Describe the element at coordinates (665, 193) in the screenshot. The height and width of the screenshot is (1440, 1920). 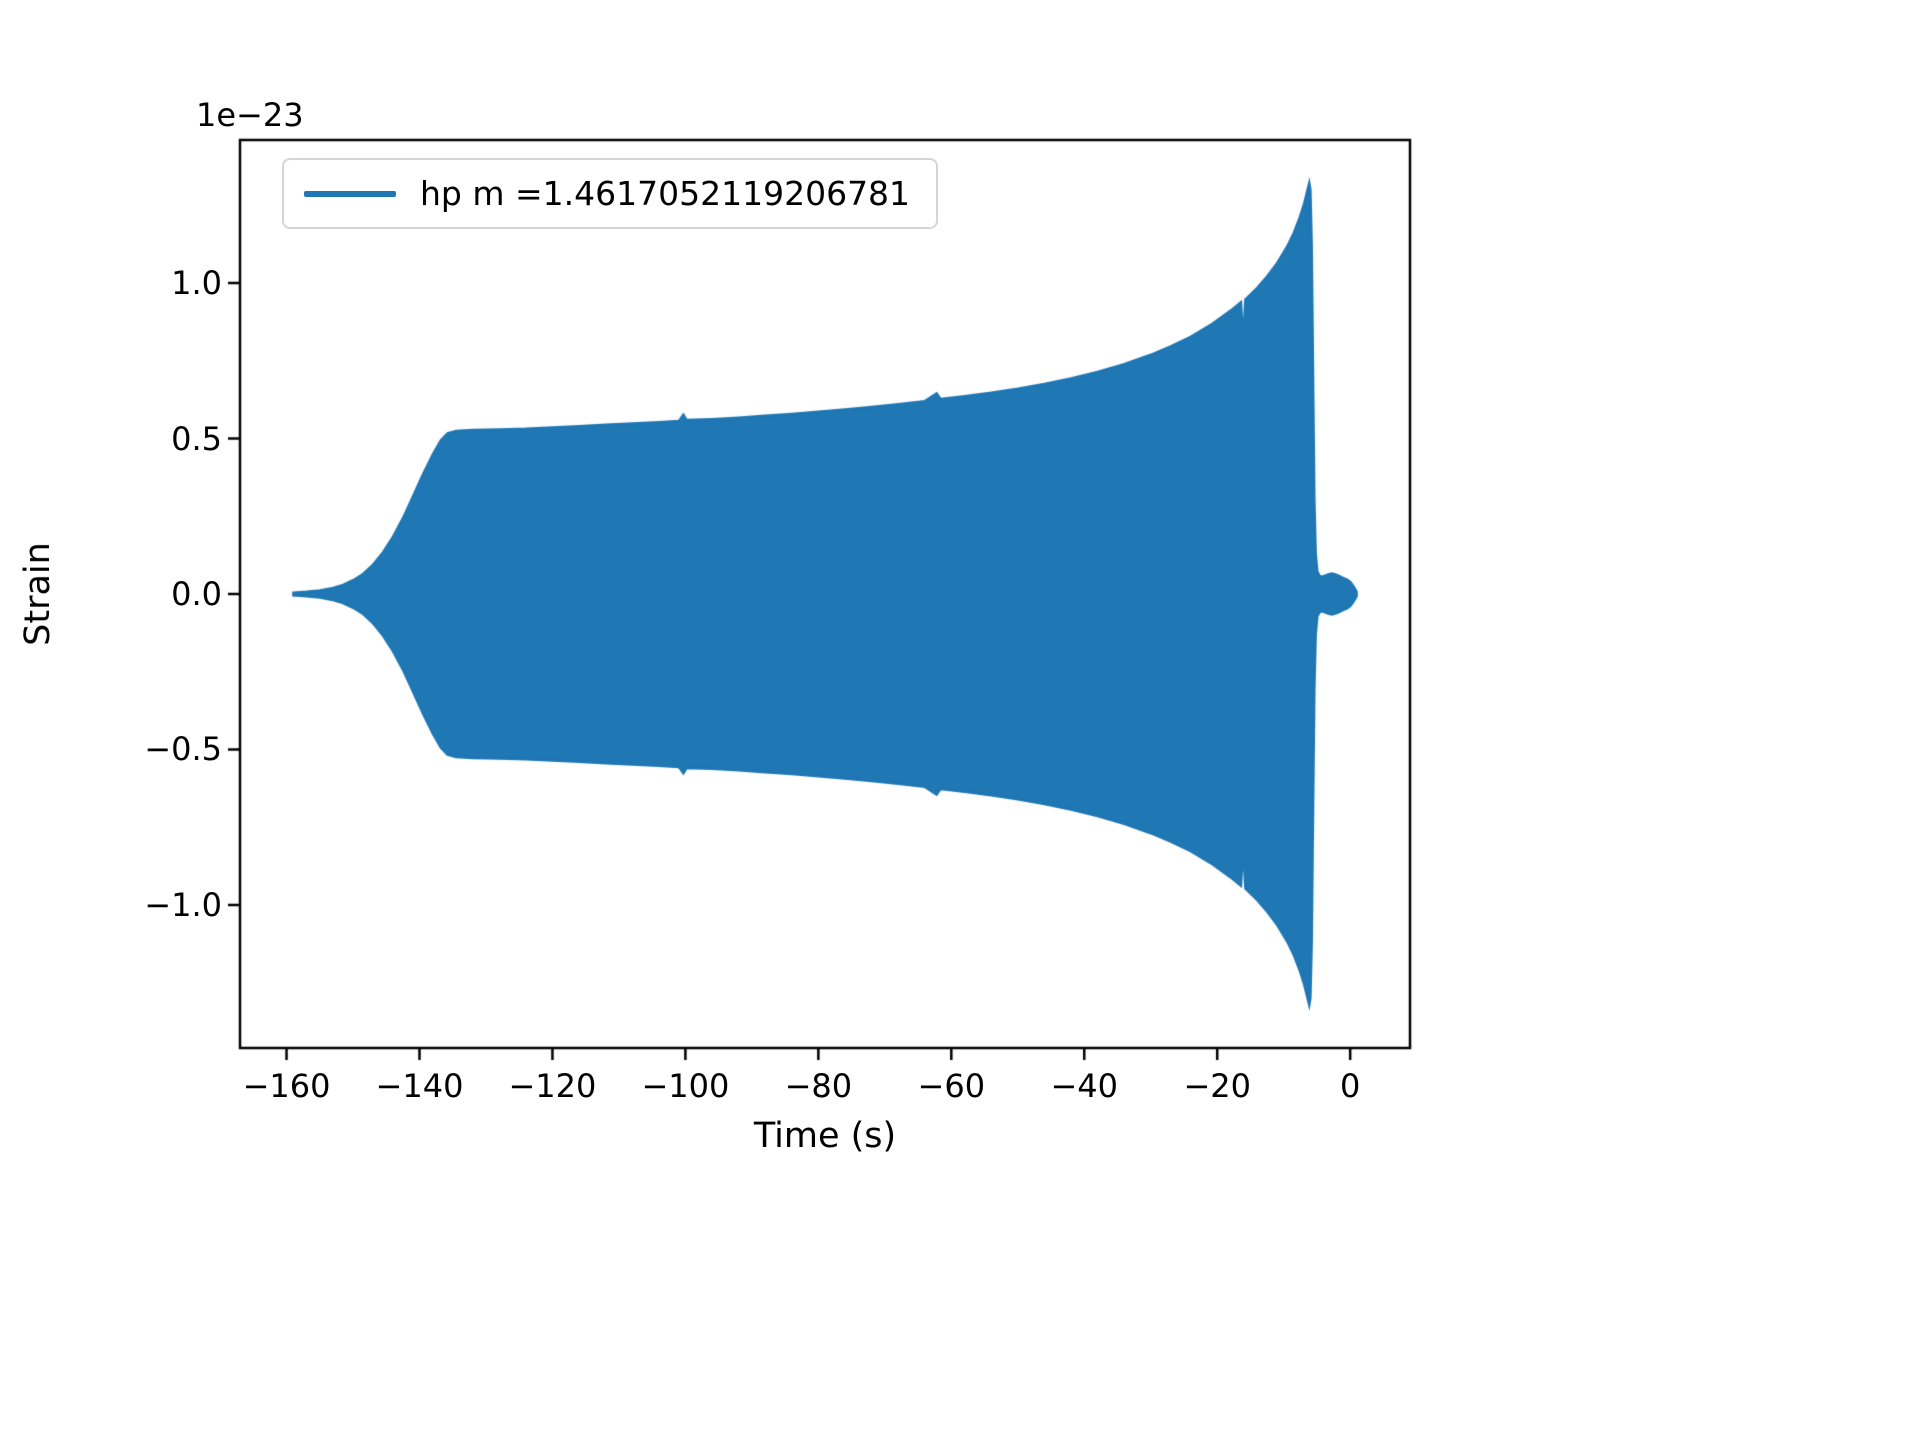
I see `legend-entry-label: hp m =1.4617052119206781` at that location.